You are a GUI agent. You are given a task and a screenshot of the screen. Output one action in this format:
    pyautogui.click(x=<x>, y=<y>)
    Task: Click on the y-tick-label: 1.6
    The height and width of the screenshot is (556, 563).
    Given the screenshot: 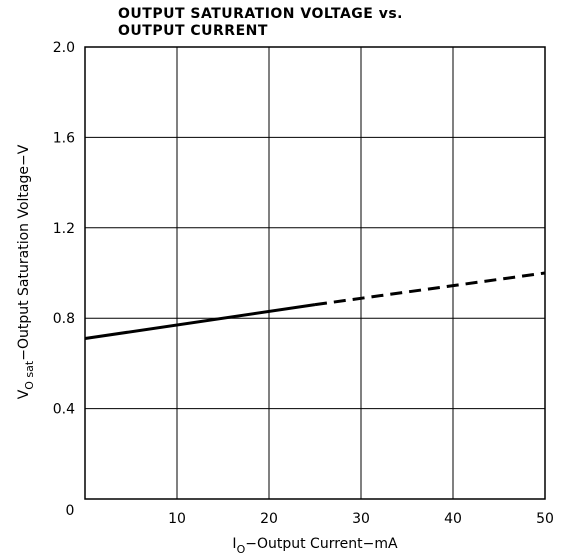 What is the action you would take?
    pyautogui.click(x=64, y=138)
    